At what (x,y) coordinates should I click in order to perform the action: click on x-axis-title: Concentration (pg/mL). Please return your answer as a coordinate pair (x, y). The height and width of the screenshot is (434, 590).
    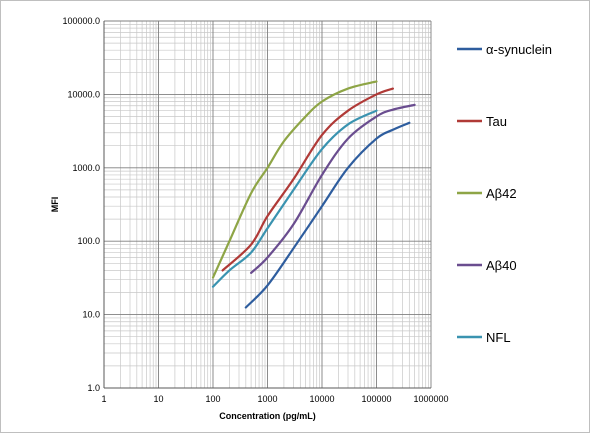
    Looking at the image, I should click on (267, 416).